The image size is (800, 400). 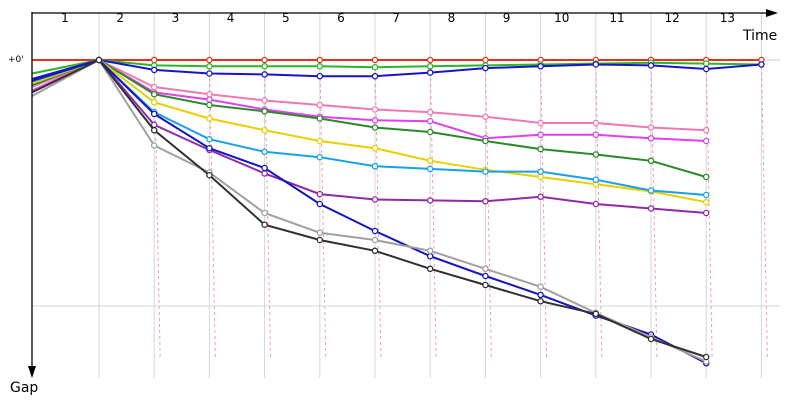 I want to click on lap-label: 9, so click(x=507, y=18).